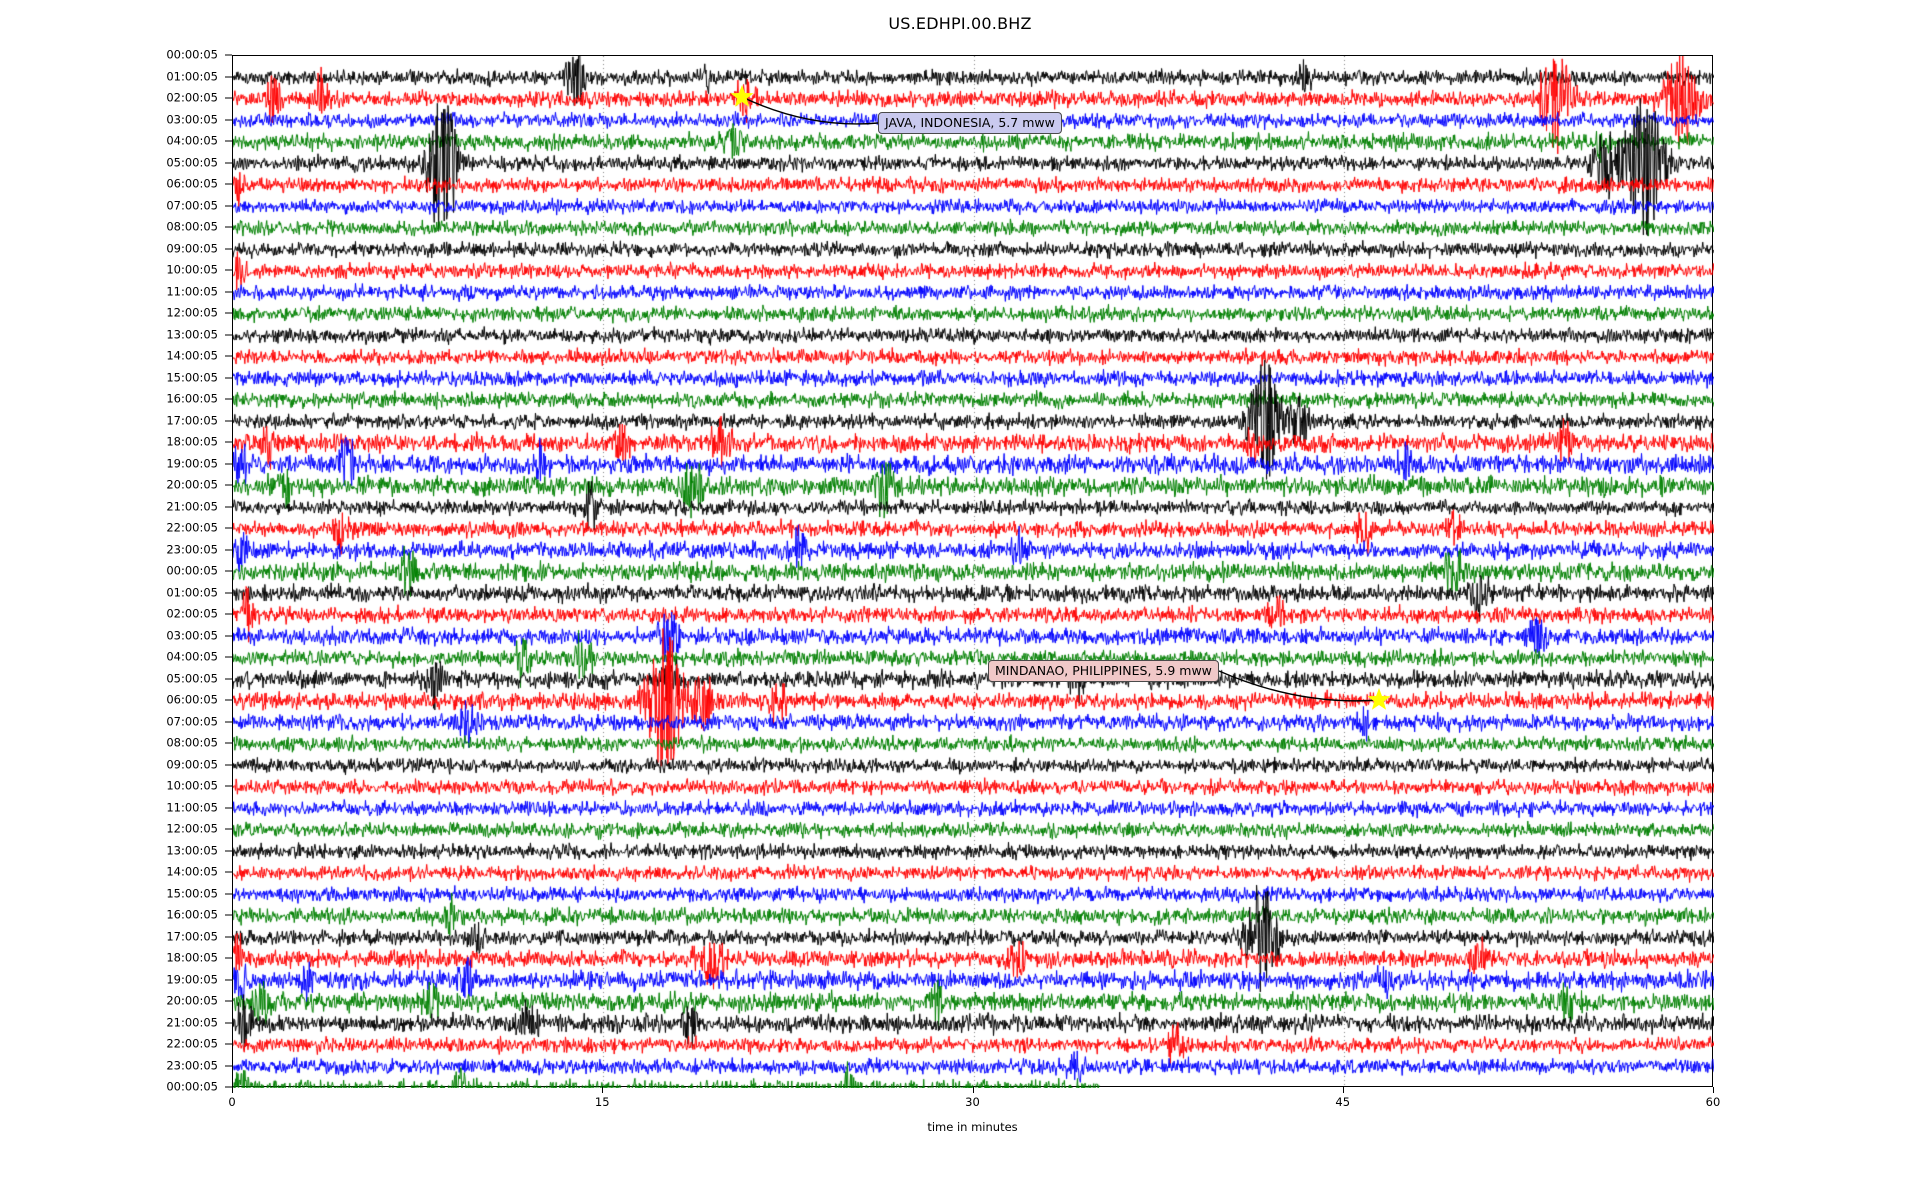 The image size is (1920, 1200). What do you see at coordinates (1713, 1102) in the screenshot?
I see `x-tick-label: 60` at bounding box center [1713, 1102].